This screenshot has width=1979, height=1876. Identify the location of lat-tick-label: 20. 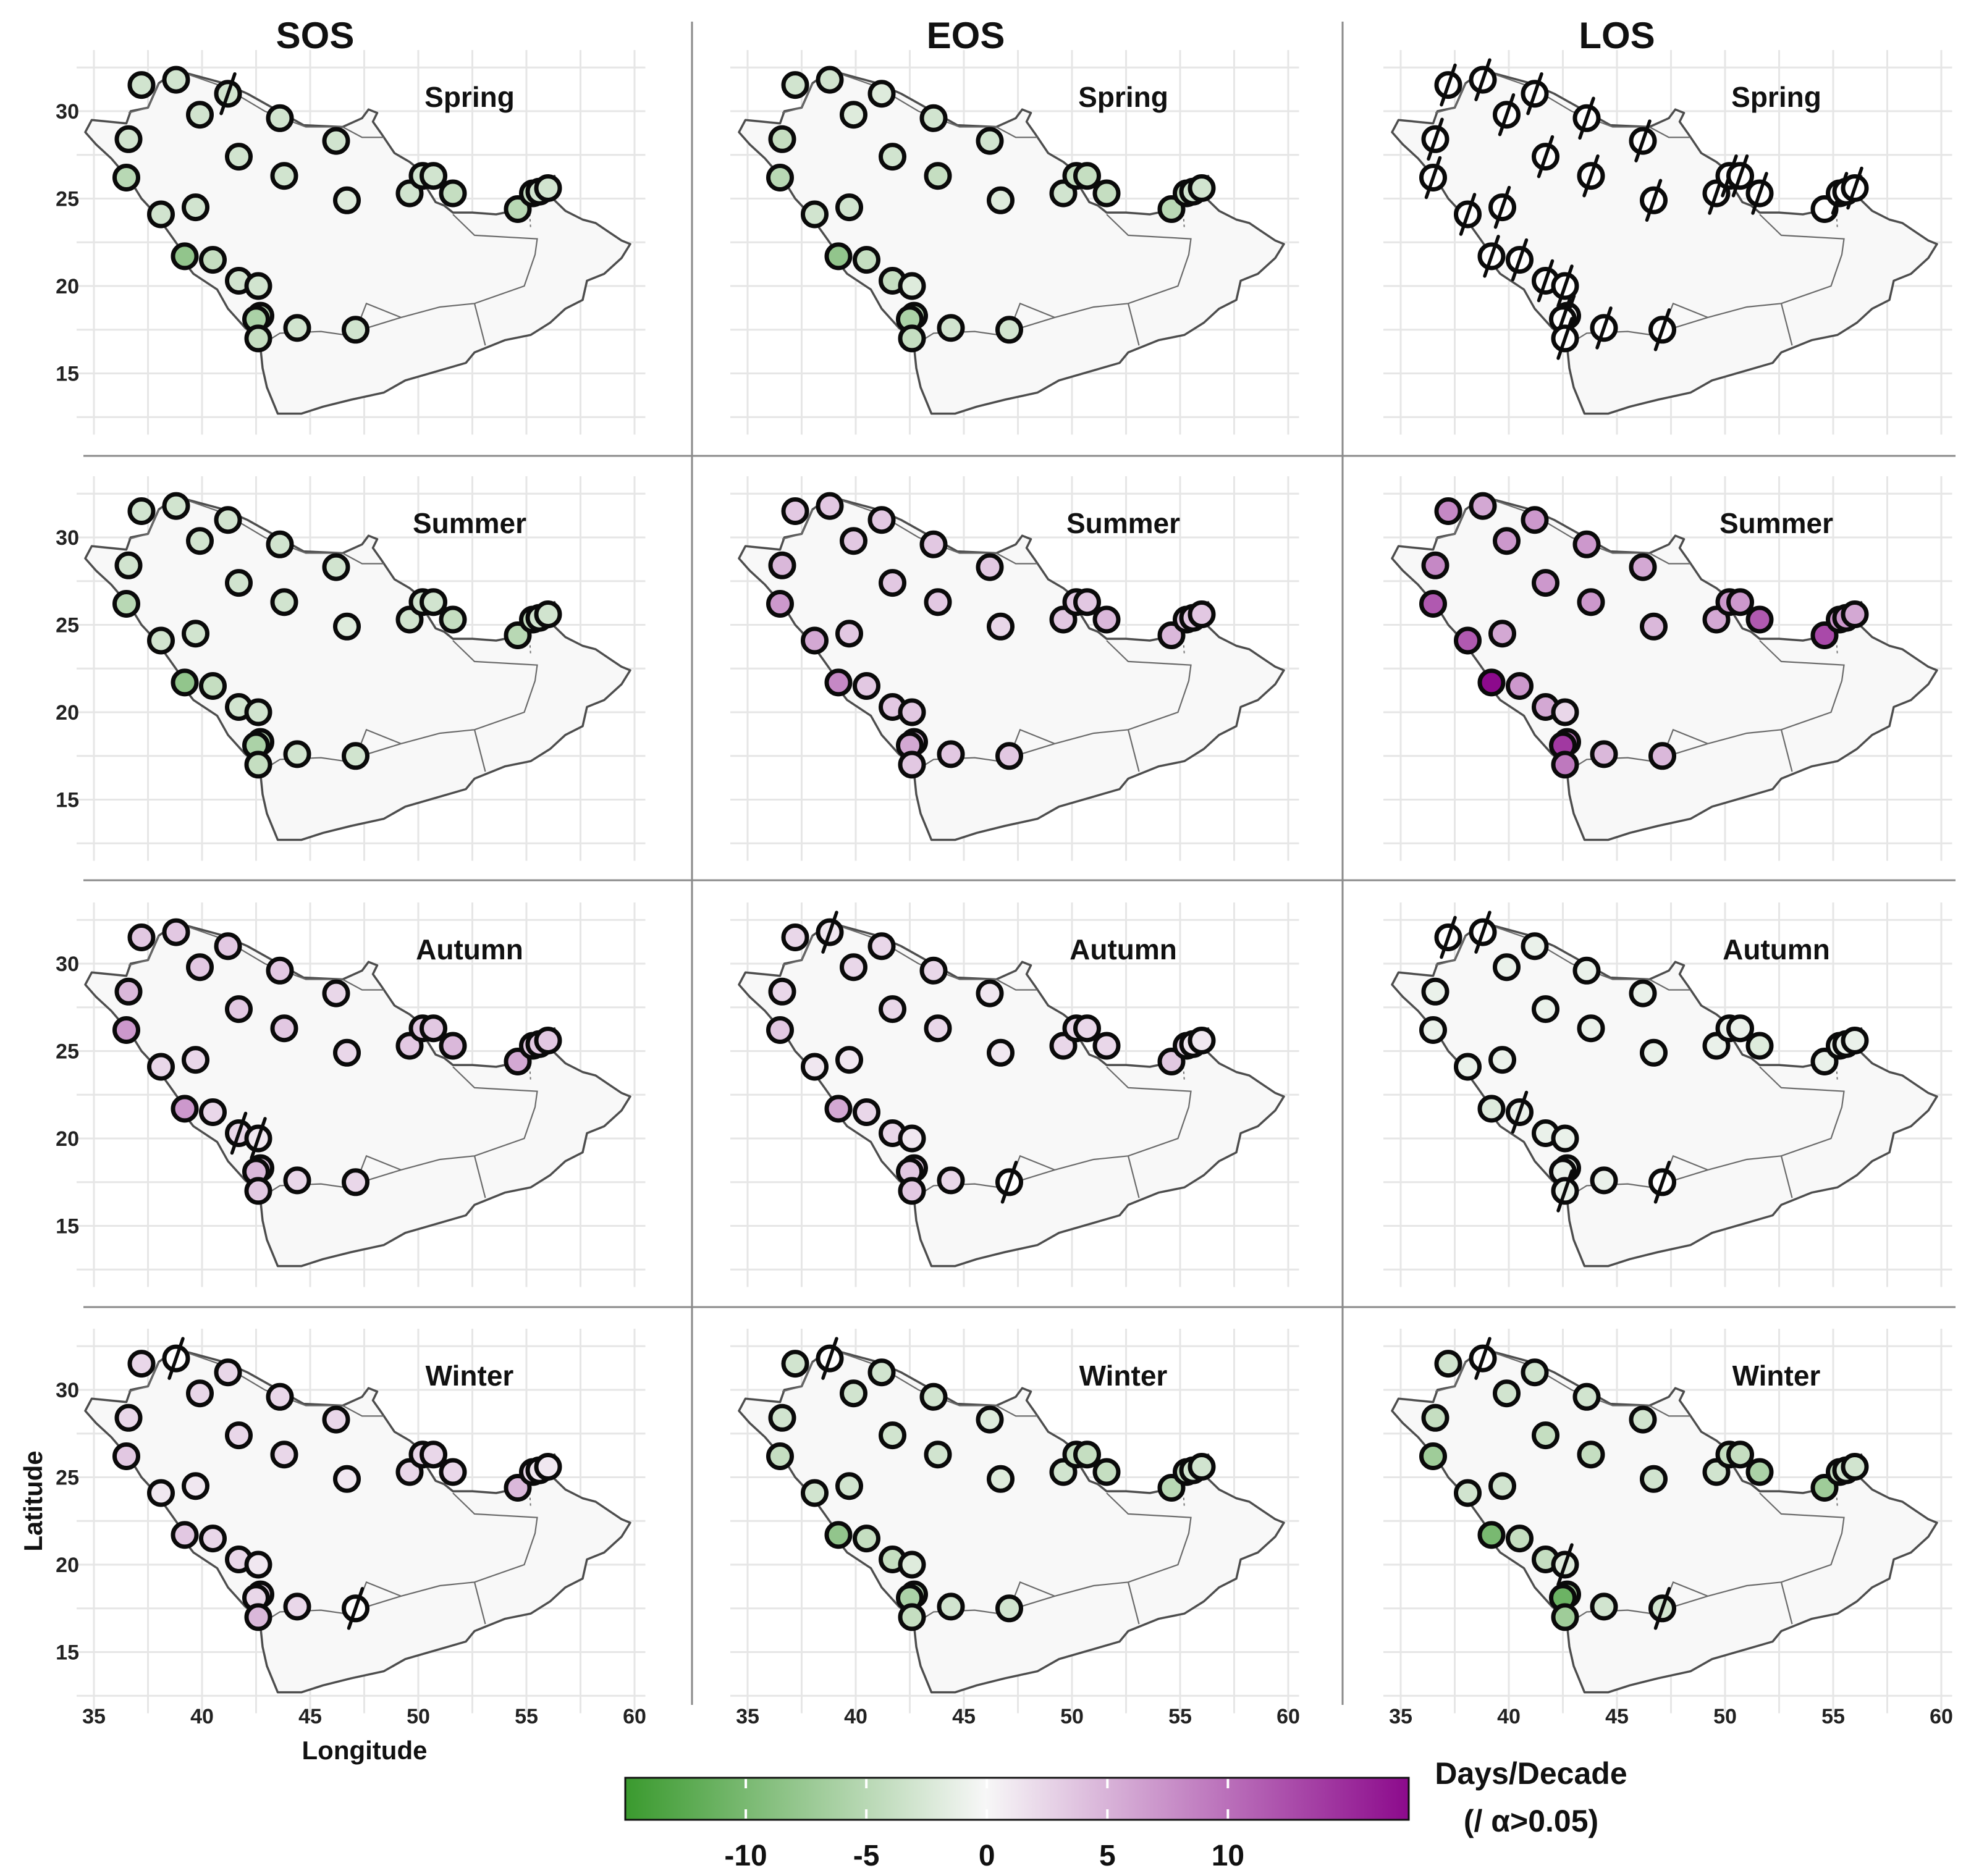
(67, 1565).